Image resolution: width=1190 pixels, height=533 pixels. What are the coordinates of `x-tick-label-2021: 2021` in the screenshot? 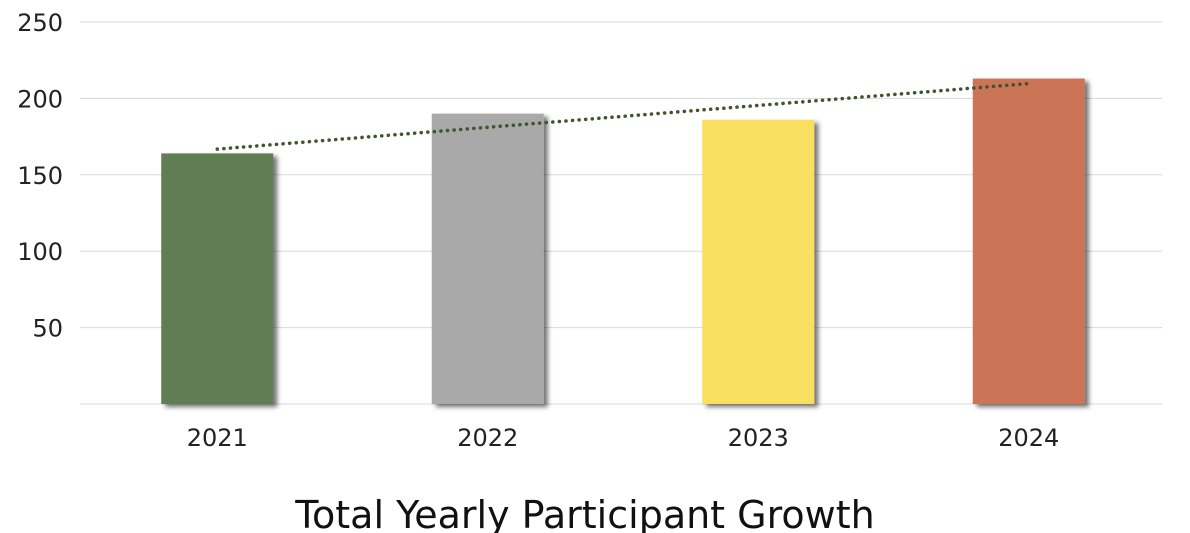 It's located at (217, 438).